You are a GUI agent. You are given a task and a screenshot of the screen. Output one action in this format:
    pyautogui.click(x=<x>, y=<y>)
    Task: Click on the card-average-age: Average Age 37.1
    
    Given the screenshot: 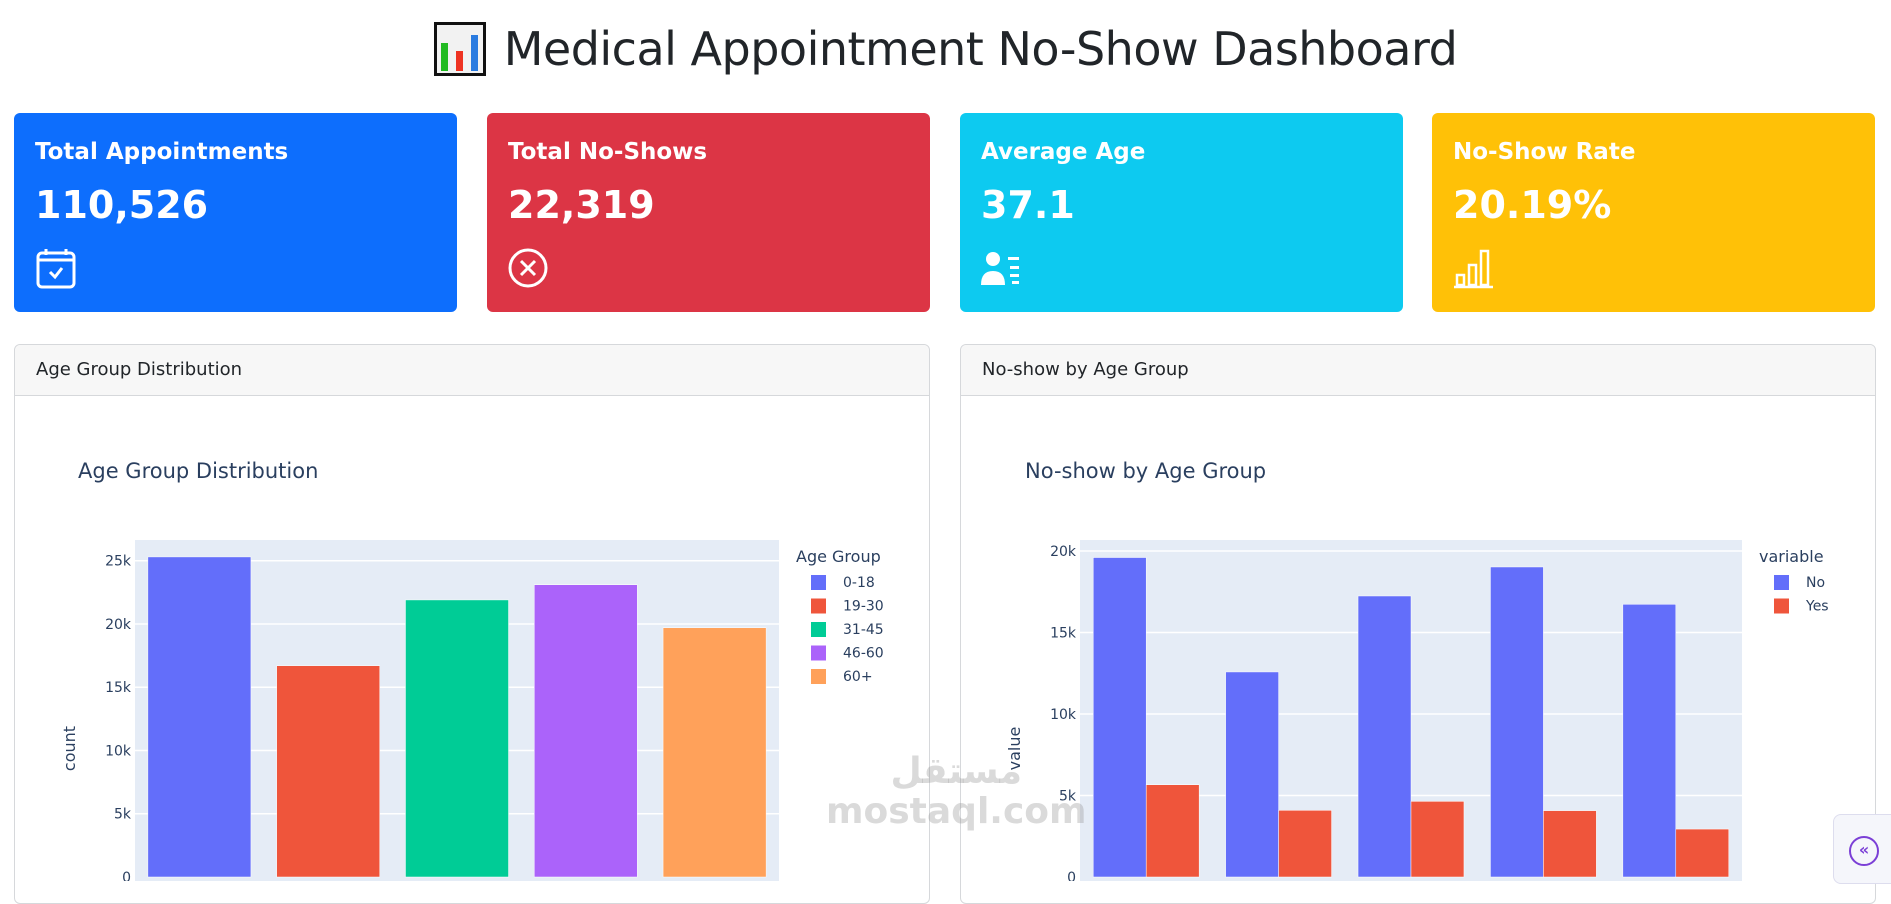 What is the action you would take?
    pyautogui.click(x=1181, y=212)
    